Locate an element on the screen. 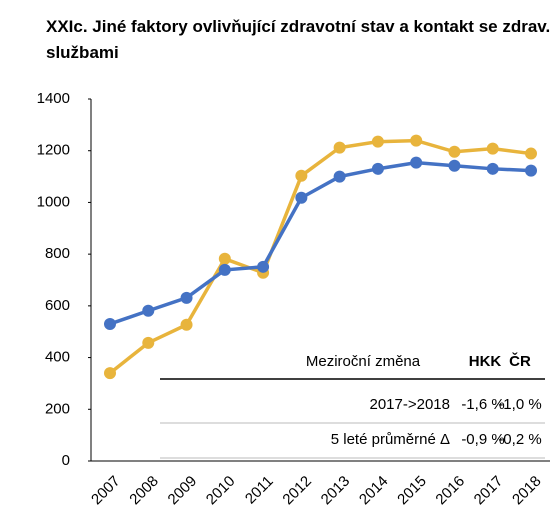 The height and width of the screenshot is (527, 556). x-tick-label: 2018 is located at coordinates (527, 491).